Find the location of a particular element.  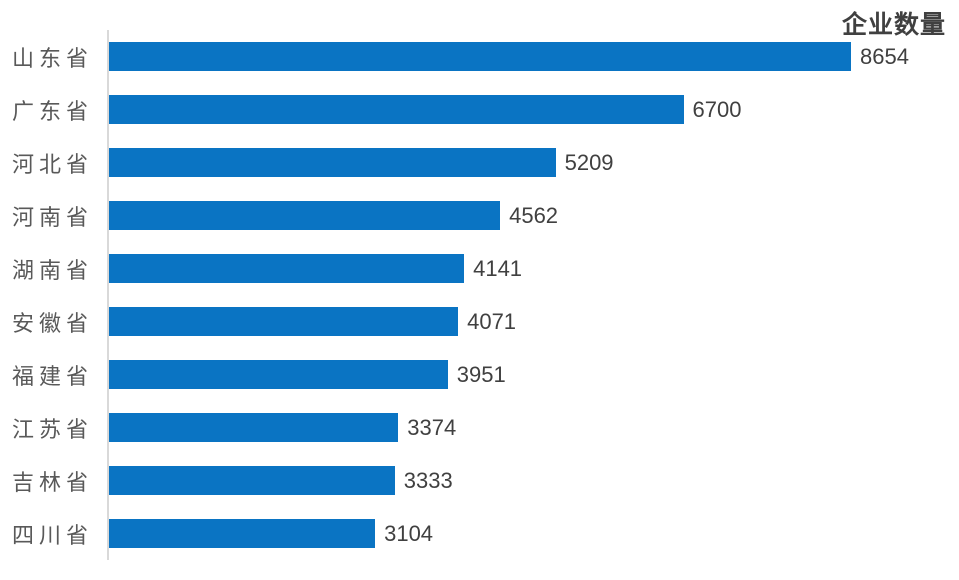

bar-area: 4562 is located at coordinates (534, 215).